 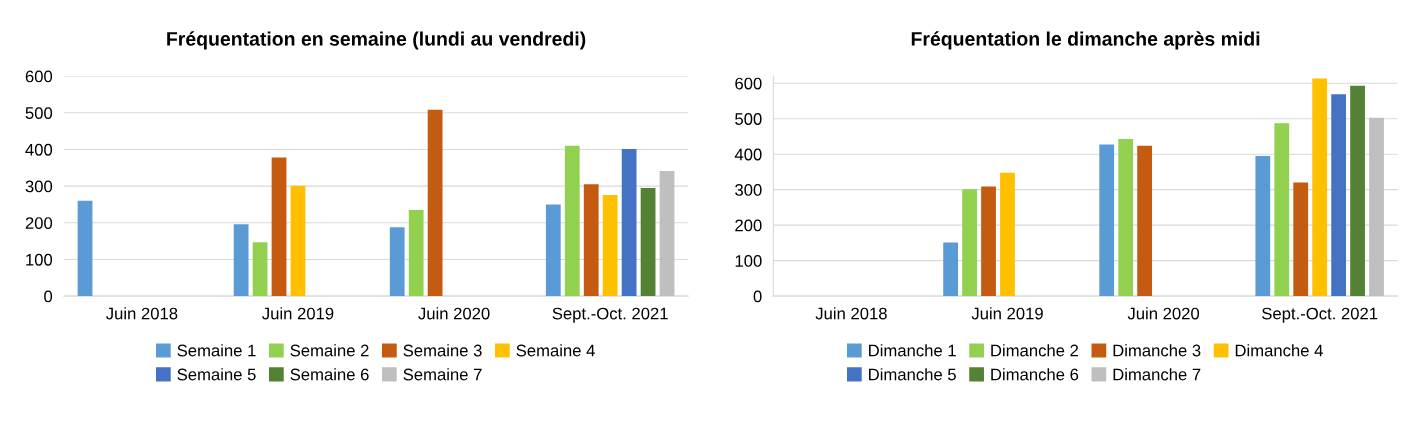 What do you see at coordinates (1279, 350) in the screenshot?
I see `legend-label: Dimanche 4` at bounding box center [1279, 350].